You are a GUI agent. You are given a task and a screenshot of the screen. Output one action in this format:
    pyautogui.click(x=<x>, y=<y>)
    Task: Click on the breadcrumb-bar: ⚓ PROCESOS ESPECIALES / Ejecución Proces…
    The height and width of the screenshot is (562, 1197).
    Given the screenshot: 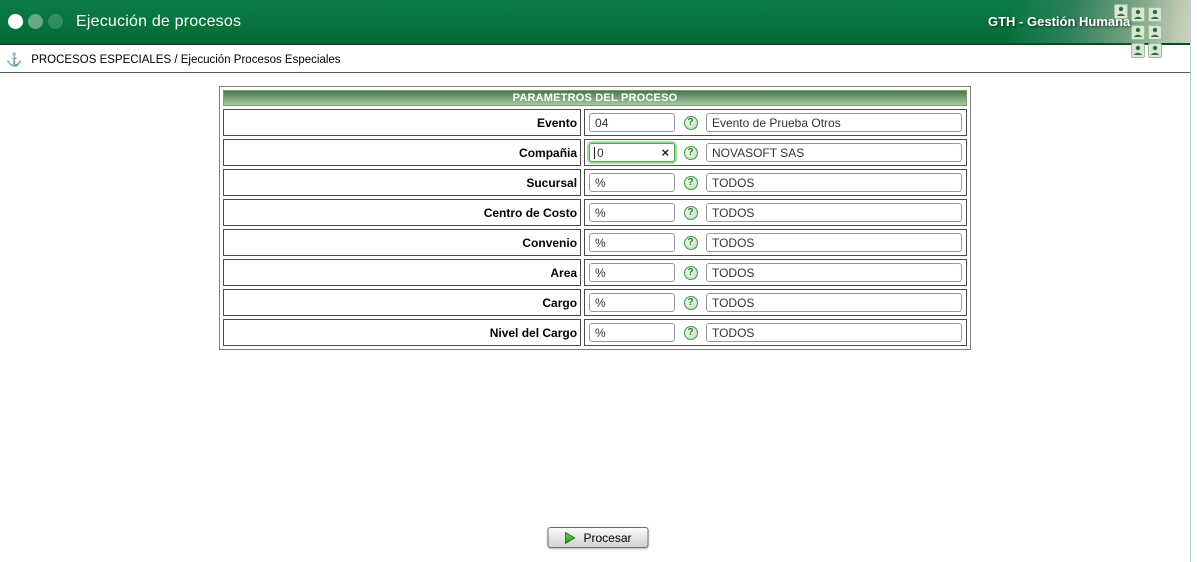 What is the action you would take?
    pyautogui.click(x=595, y=60)
    